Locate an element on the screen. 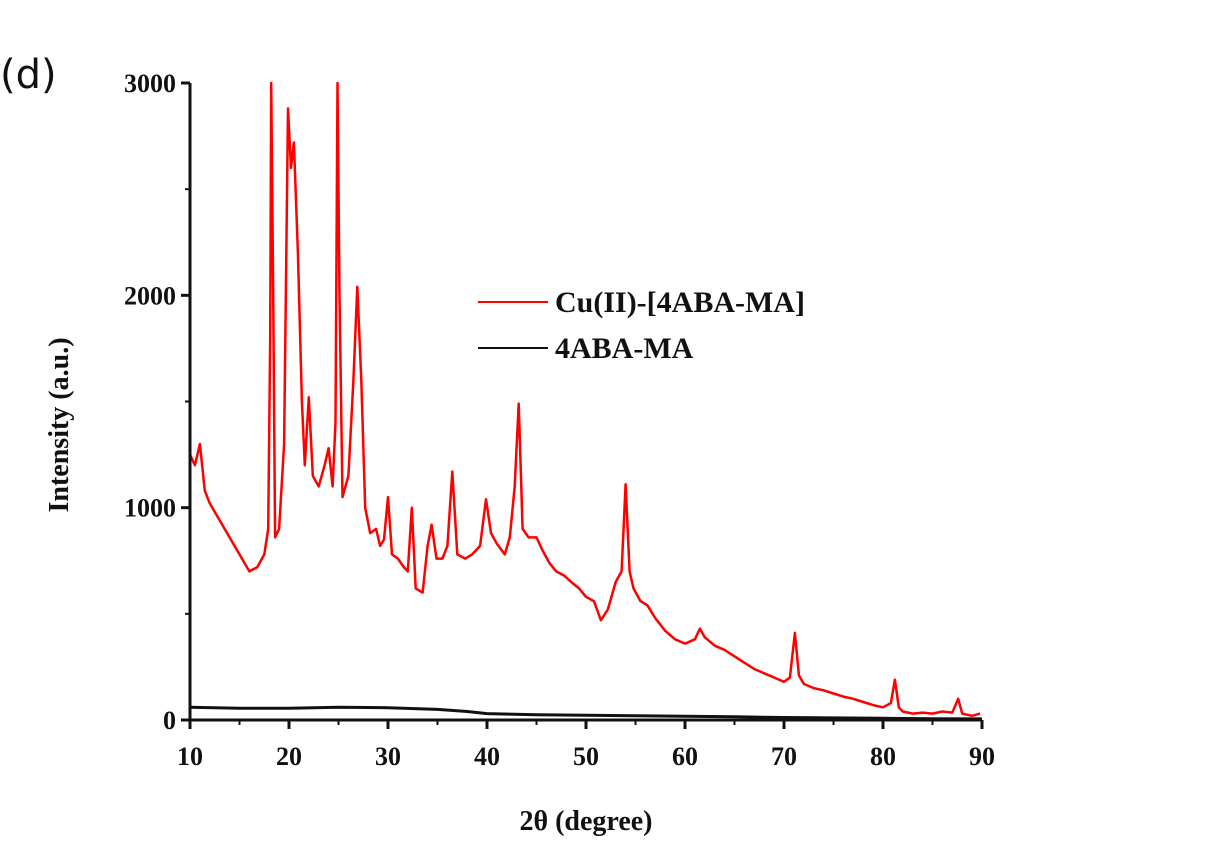 The image size is (1226, 841). x-tick-label: 60 is located at coordinates (685, 756).